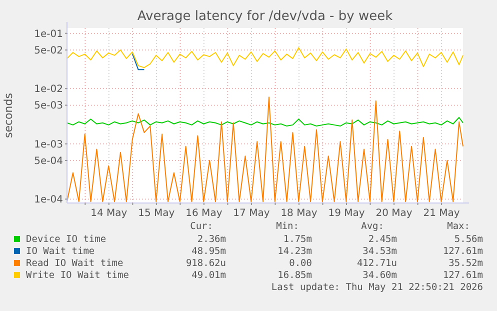  Describe the element at coordinates (48, 106) in the screenshot. I see `y-tick-label: 5e-03` at that location.